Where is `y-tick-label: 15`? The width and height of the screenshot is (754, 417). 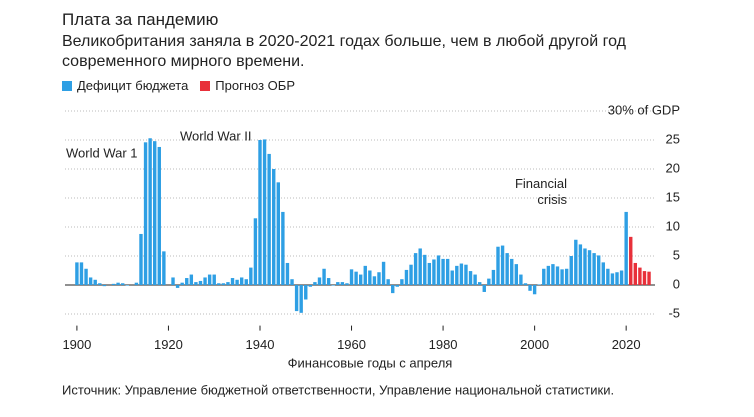
y-tick-label: 15 is located at coordinates (673, 196).